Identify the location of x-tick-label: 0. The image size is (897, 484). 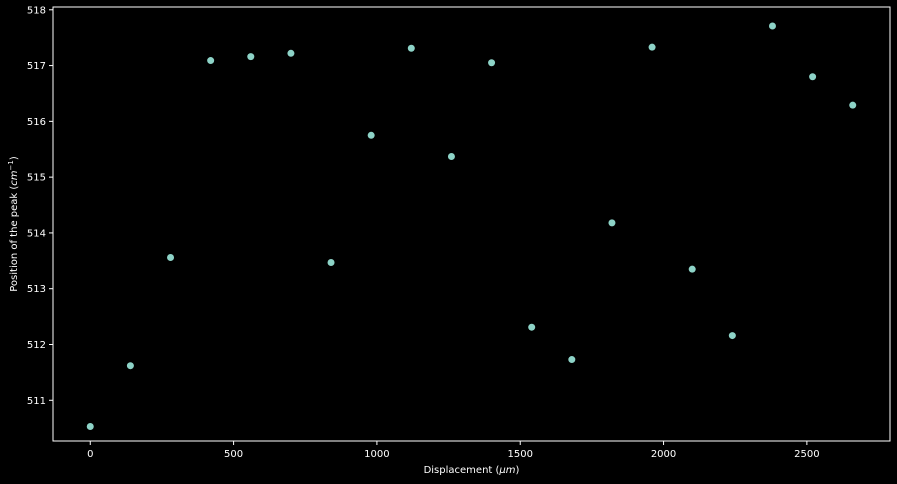
(90, 454).